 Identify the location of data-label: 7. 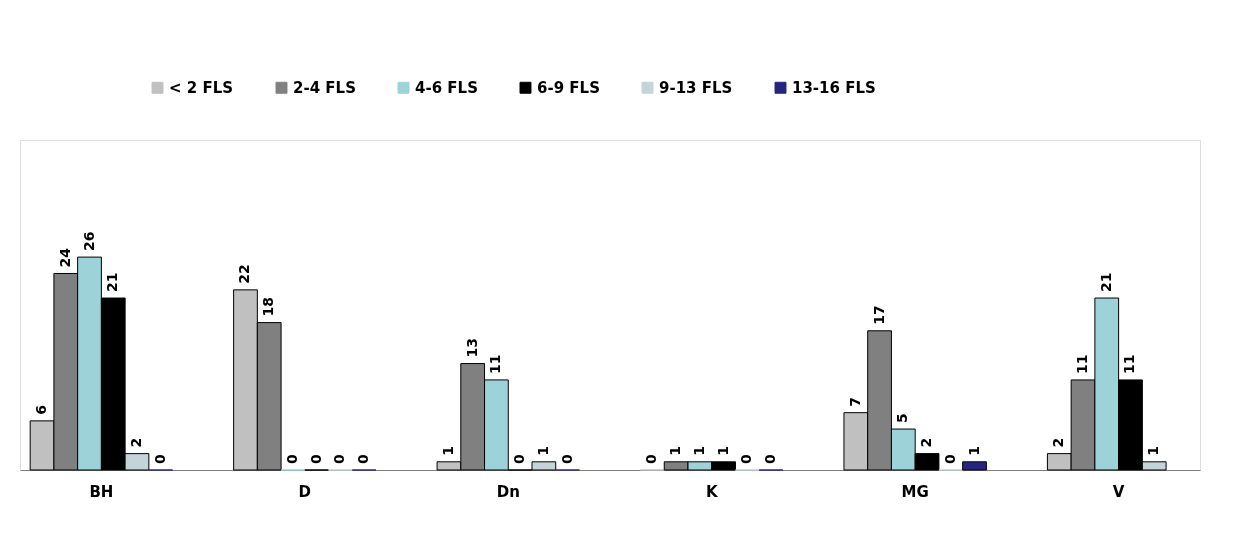
(854, 401).